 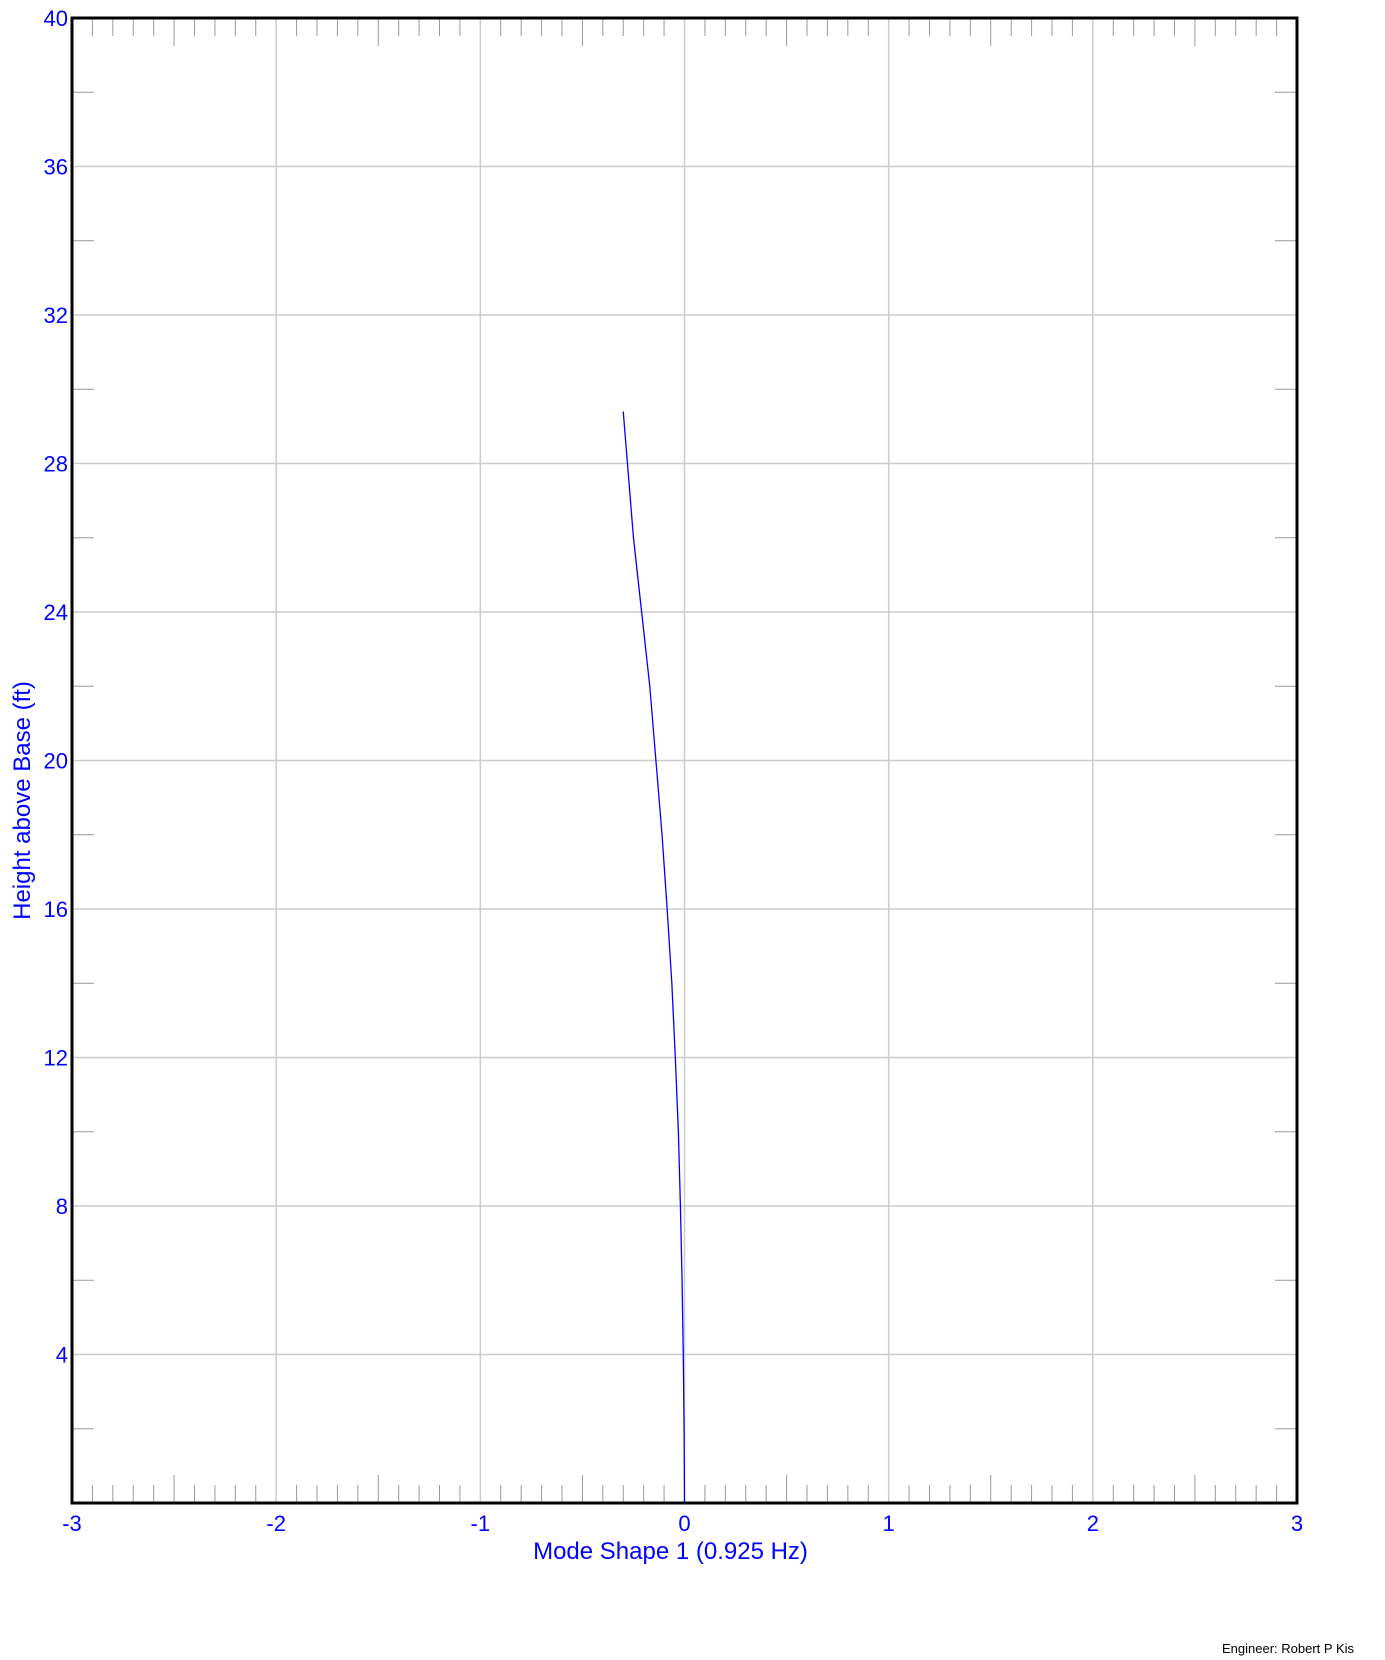 I want to click on y-axis-title: Height above Base (ft), so click(x=22, y=800).